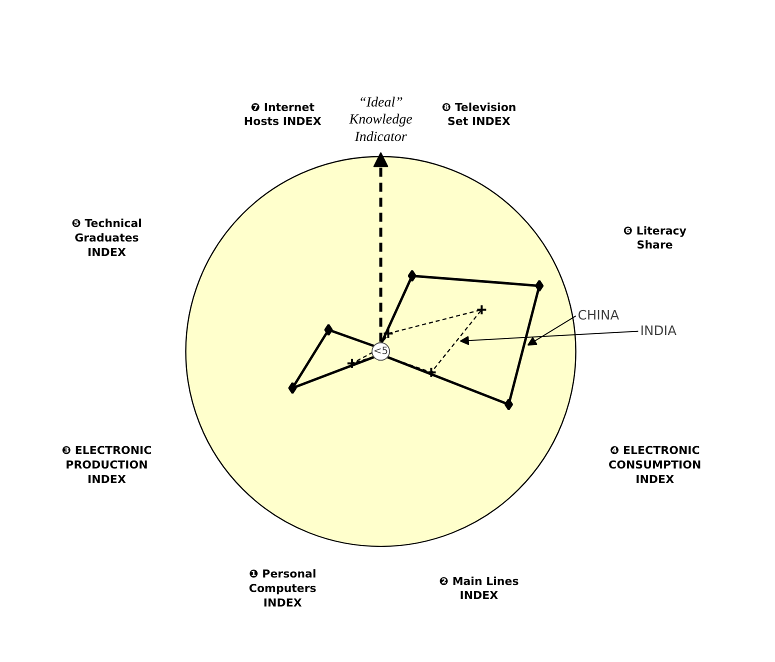  I want to click on spoke-label: ❼ Internet Hosts INDEX, so click(283, 114).